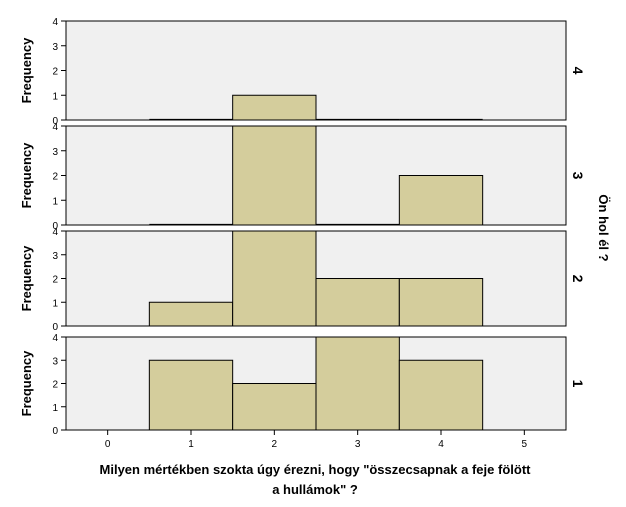  I want to click on x-tick-label: 2, so click(275, 444).